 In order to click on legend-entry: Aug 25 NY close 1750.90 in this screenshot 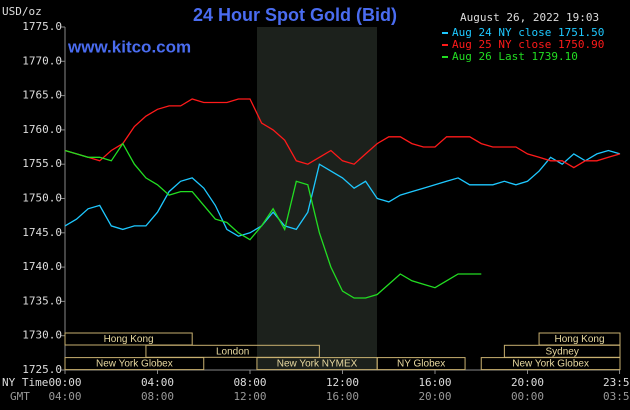, I will do `click(528, 44)`.